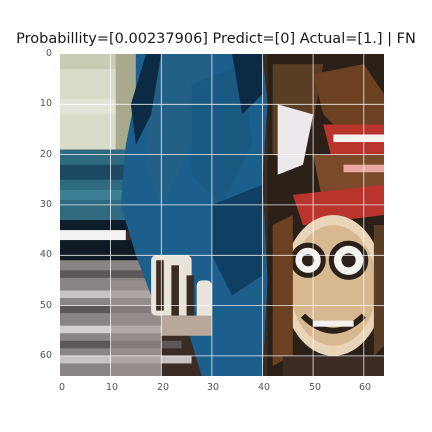  Describe the element at coordinates (45, 154) in the screenshot. I see `y-tick-label: 20` at that location.